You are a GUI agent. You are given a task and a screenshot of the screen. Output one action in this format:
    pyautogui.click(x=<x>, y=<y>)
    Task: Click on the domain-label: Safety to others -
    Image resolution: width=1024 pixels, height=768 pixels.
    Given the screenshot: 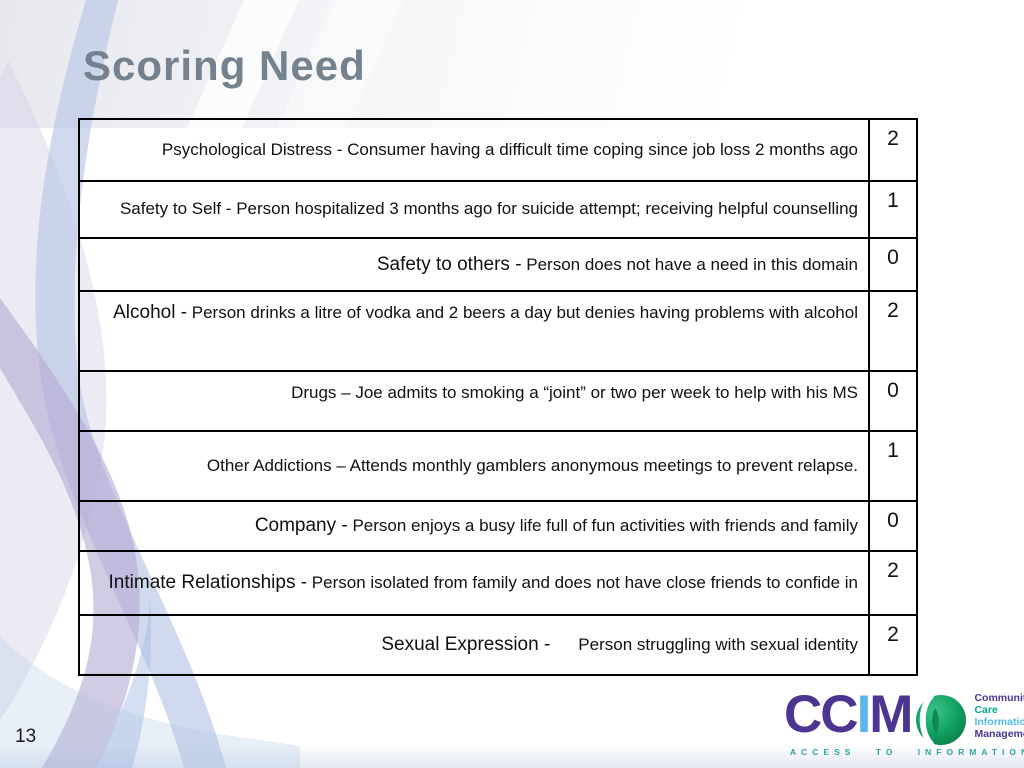 What is the action you would take?
    pyautogui.click(x=449, y=264)
    